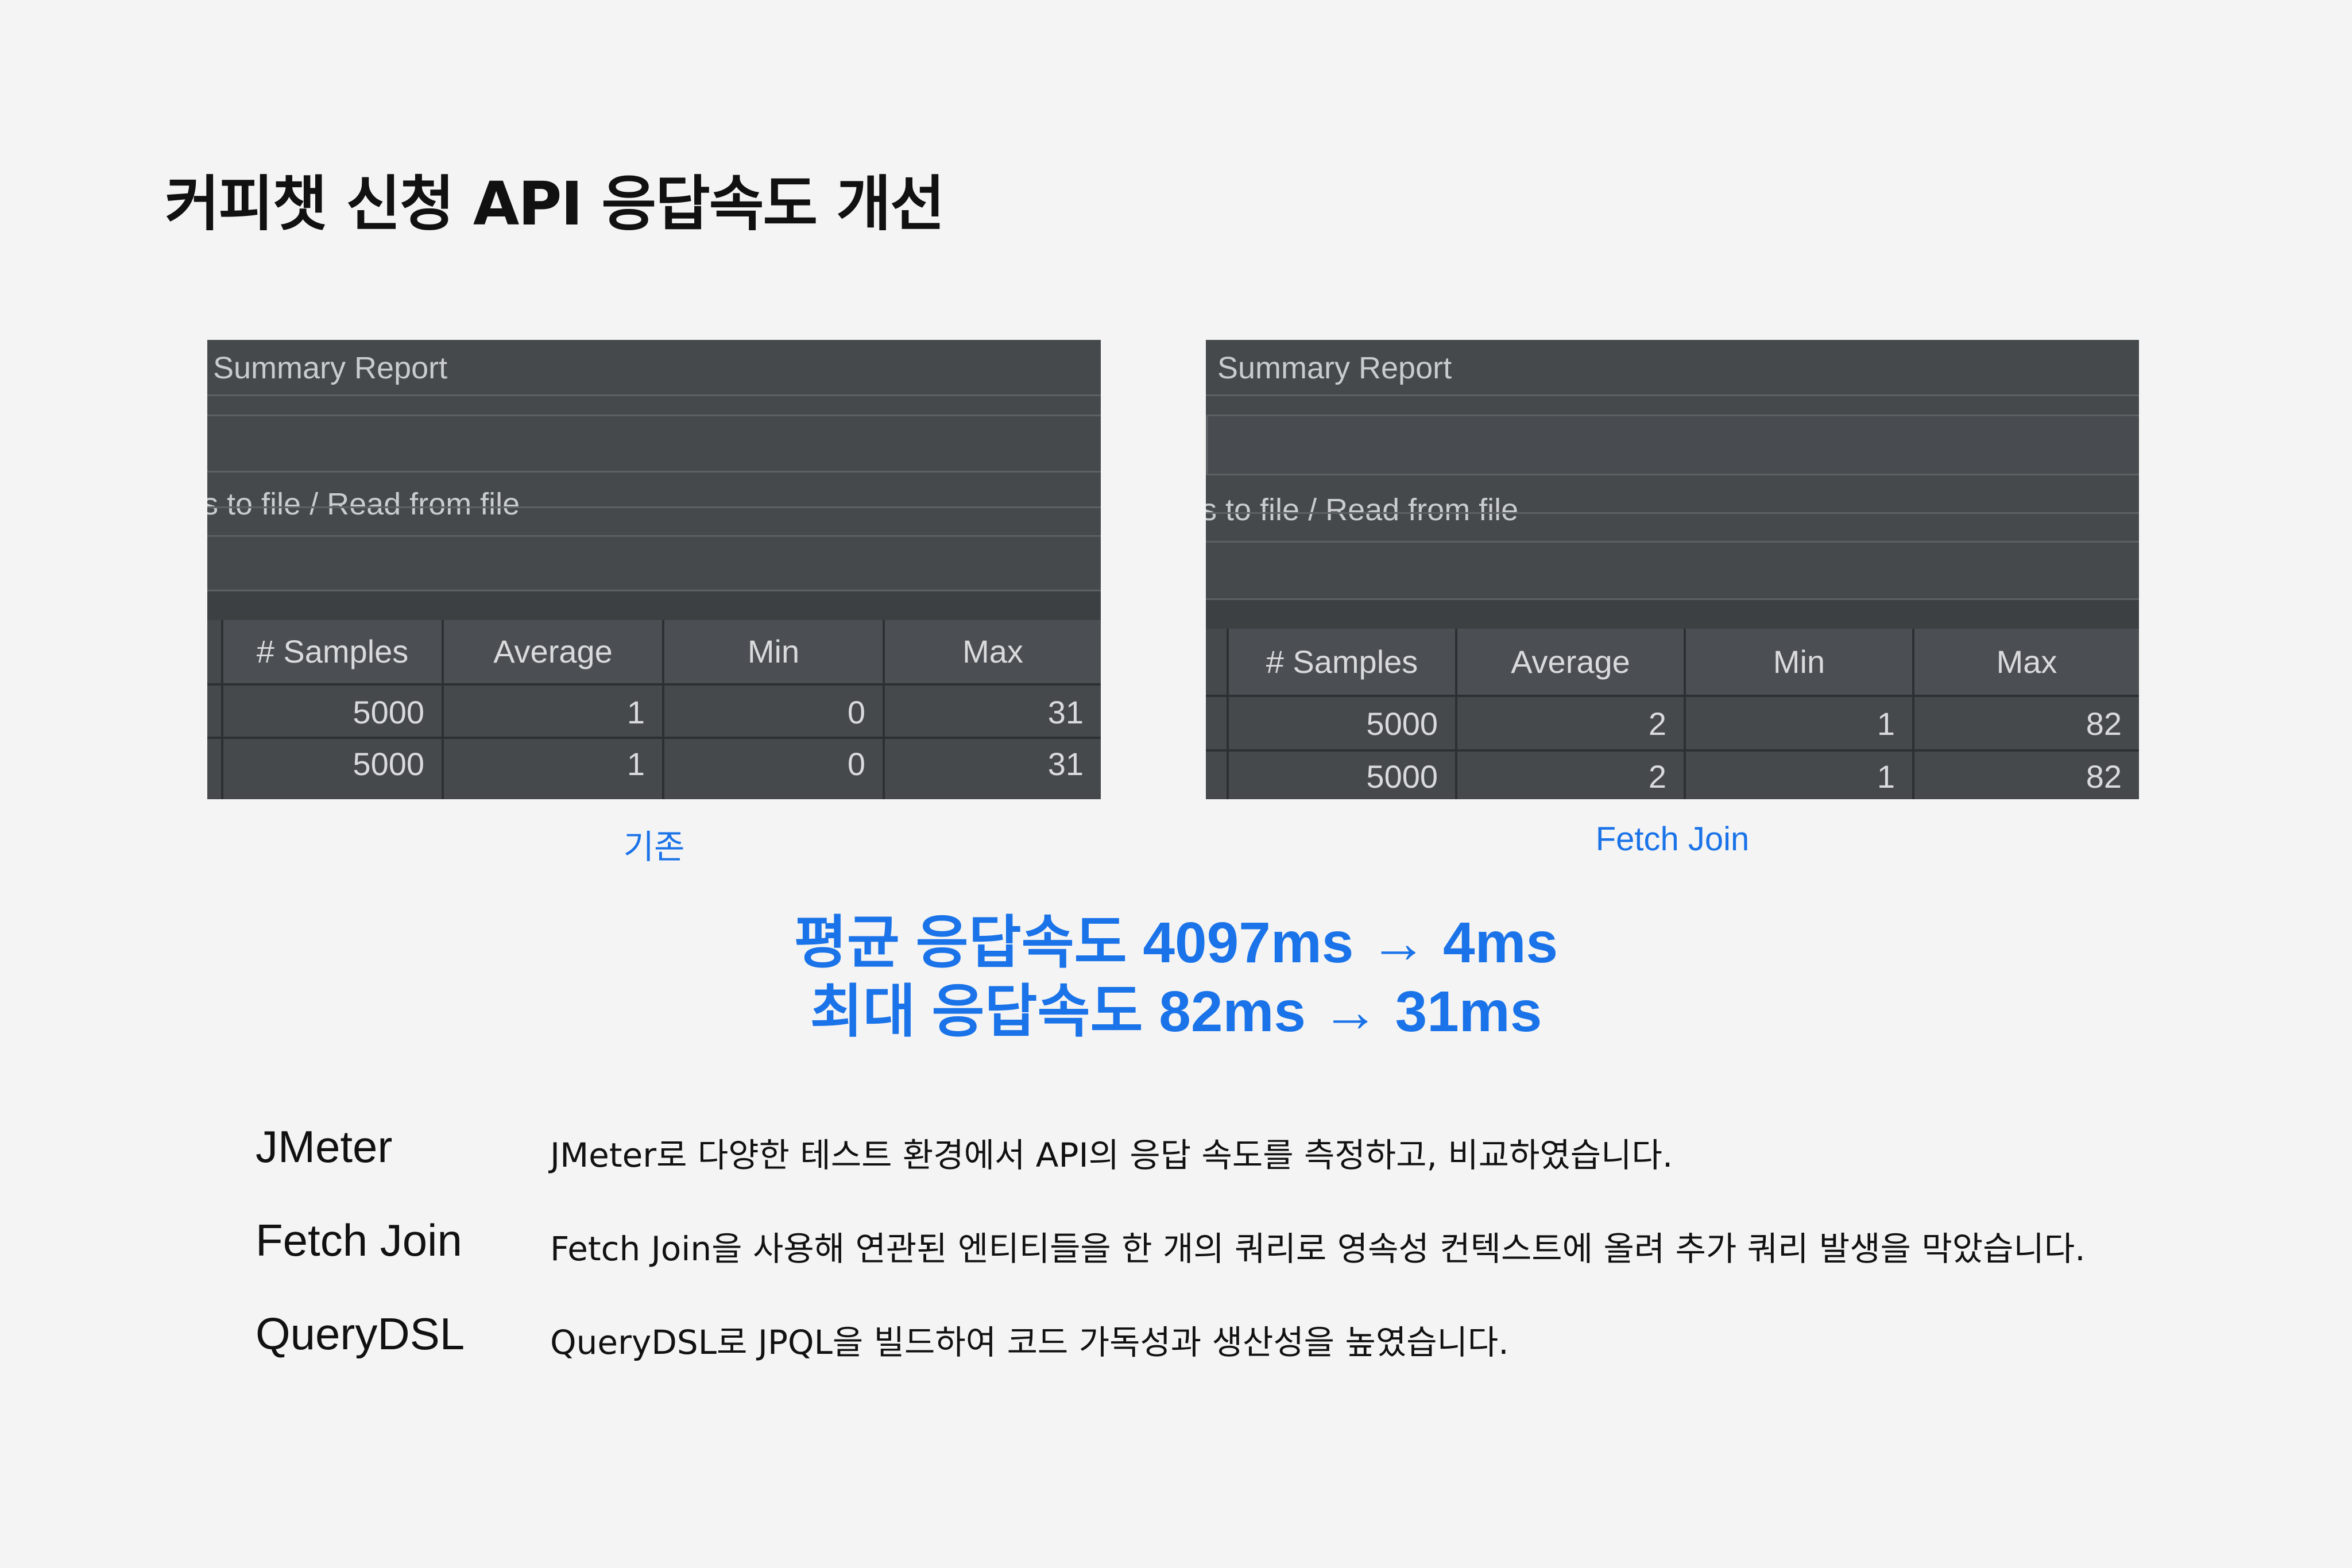  What do you see at coordinates (324, 1146) in the screenshot?
I see `feature-name-jmeter: JMeter` at bounding box center [324, 1146].